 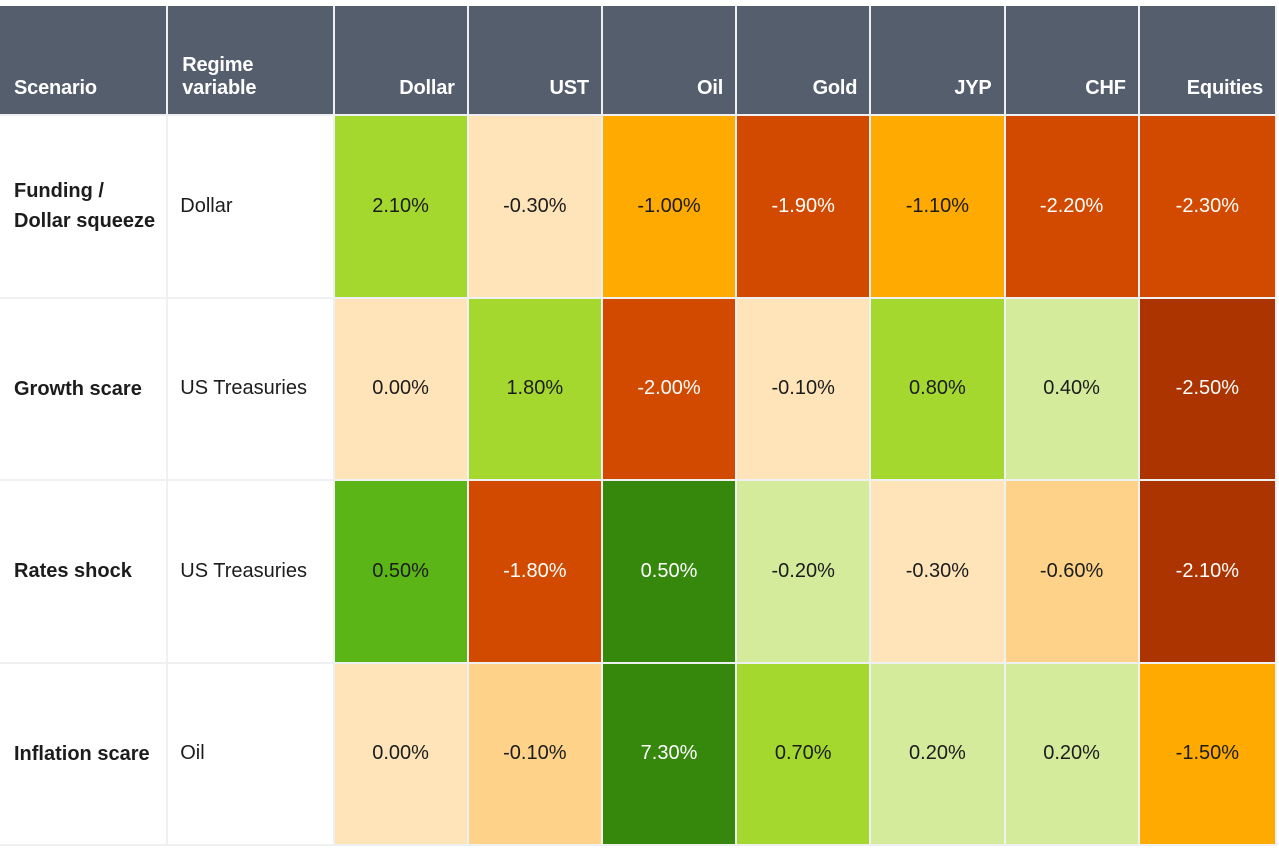 I want to click on heatmap-cell-chf: -2.20%, so click(x=1072, y=207).